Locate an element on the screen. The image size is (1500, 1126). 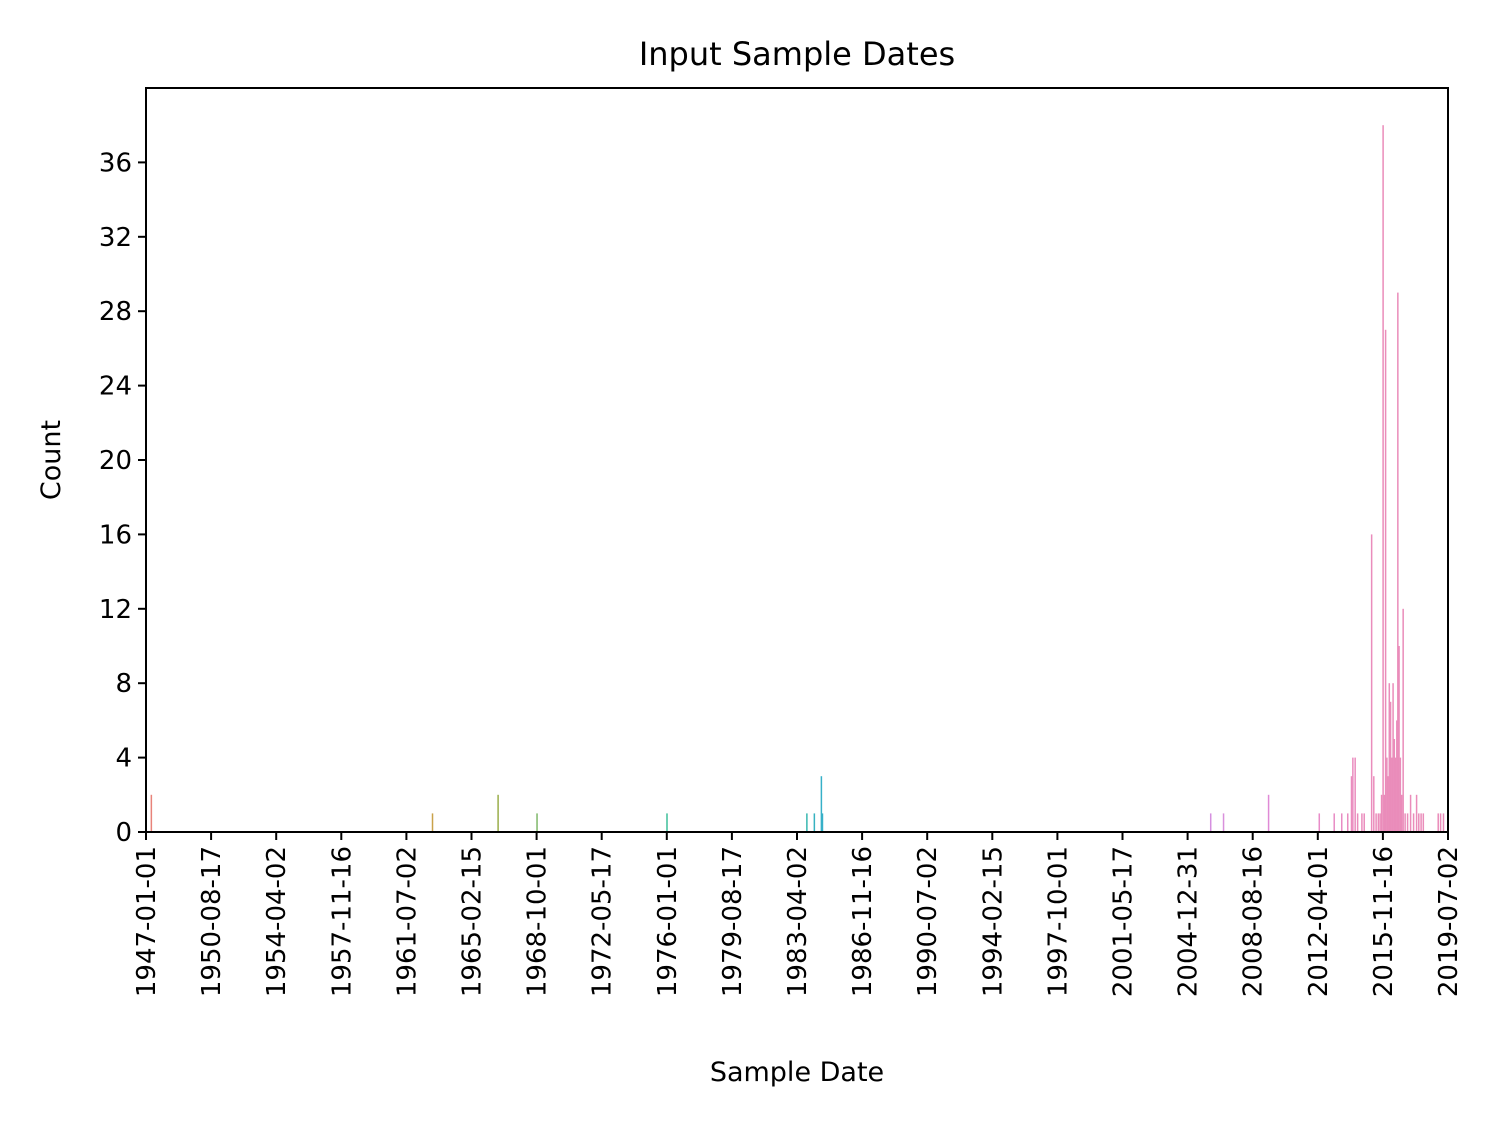
x-tick-label: 1957-11-16 is located at coordinates (342, 921).